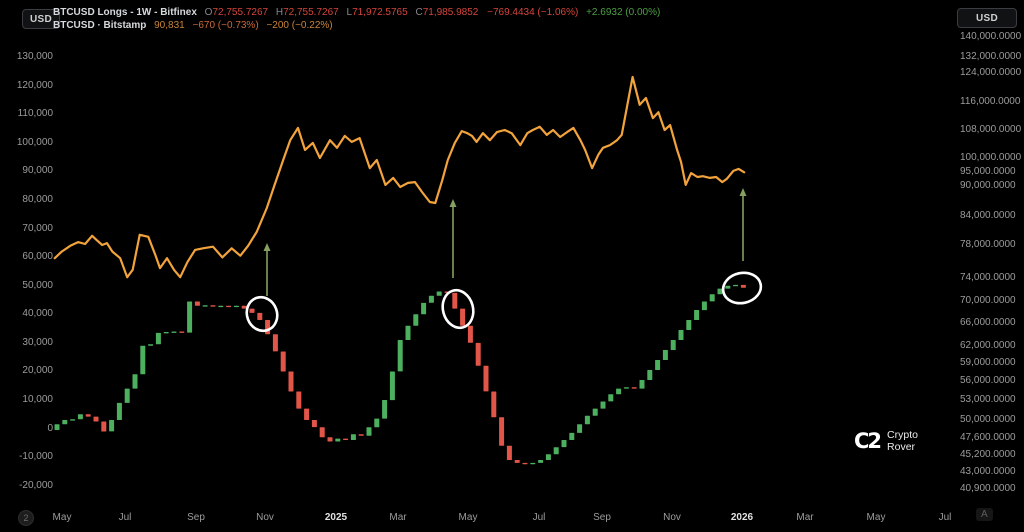  What do you see at coordinates (36, 457) in the screenshot?
I see `left-axis-label: -10,000` at bounding box center [36, 457].